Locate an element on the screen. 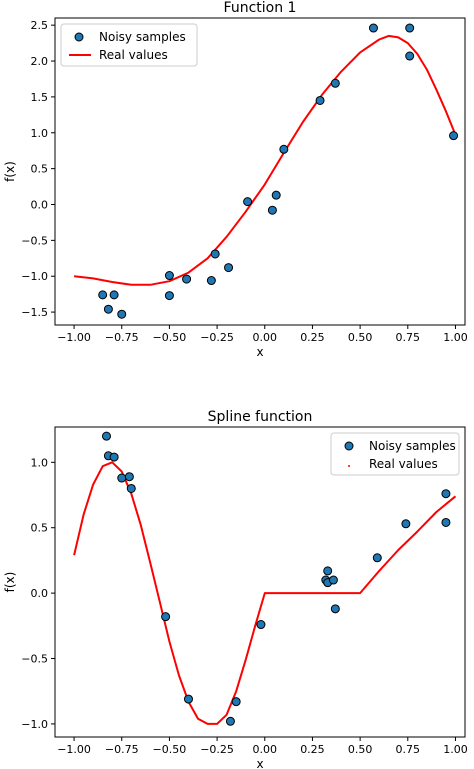 This screenshot has height=769, width=474. chart1-xtick-label: 0.50 is located at coordinates (360, 337).